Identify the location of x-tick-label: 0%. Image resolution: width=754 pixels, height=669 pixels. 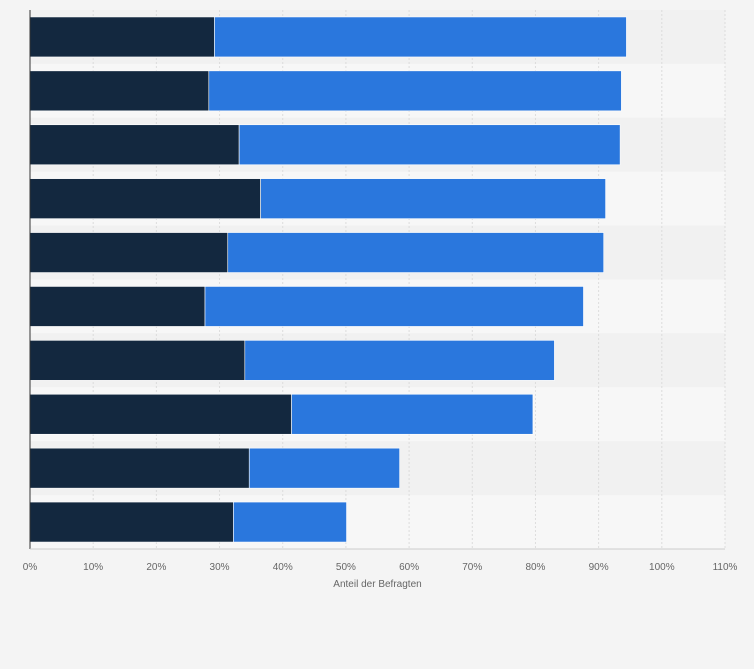
(30, 567).